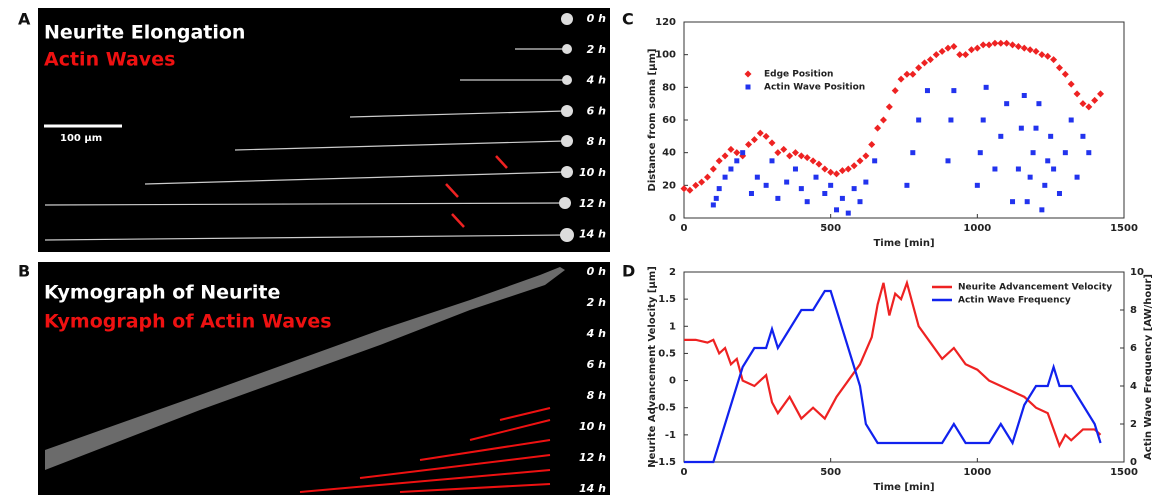 This screenshot has width=1152, height=495. Describe the element at coordinates (596, 80) in the screenshot. I see `time-label: 4 h` at that location.